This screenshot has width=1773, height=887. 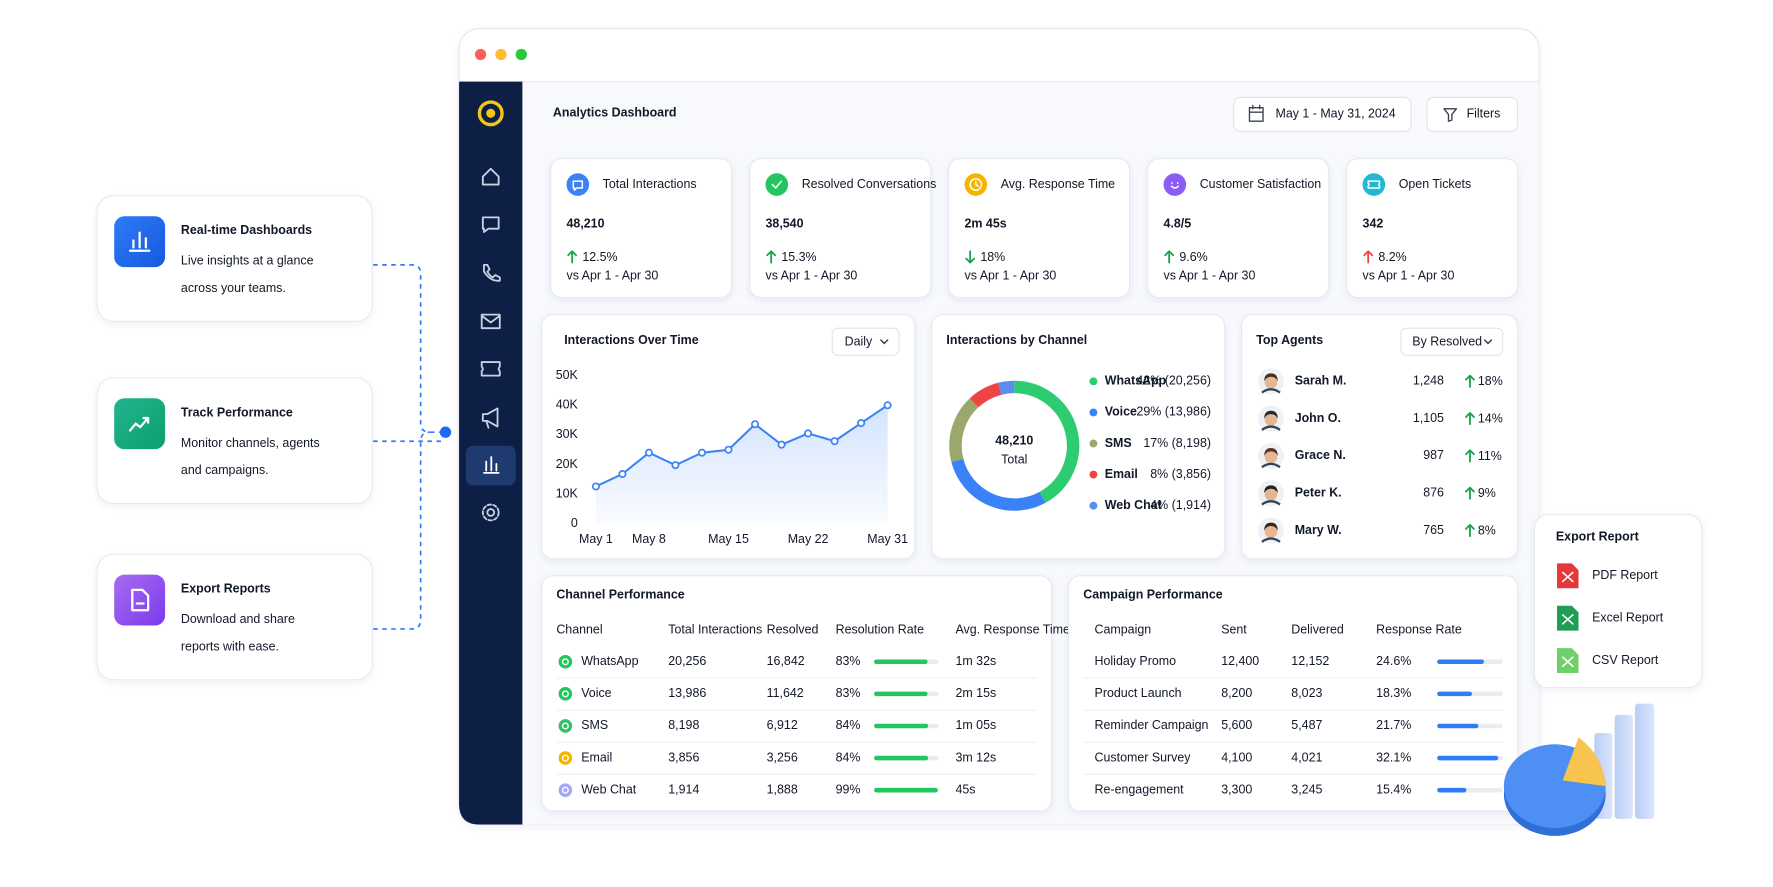 What do you see at coordinates (798, 257) in the screenshot?
I see `kpi-change: 15.3%` at bounding box center [798, 257].